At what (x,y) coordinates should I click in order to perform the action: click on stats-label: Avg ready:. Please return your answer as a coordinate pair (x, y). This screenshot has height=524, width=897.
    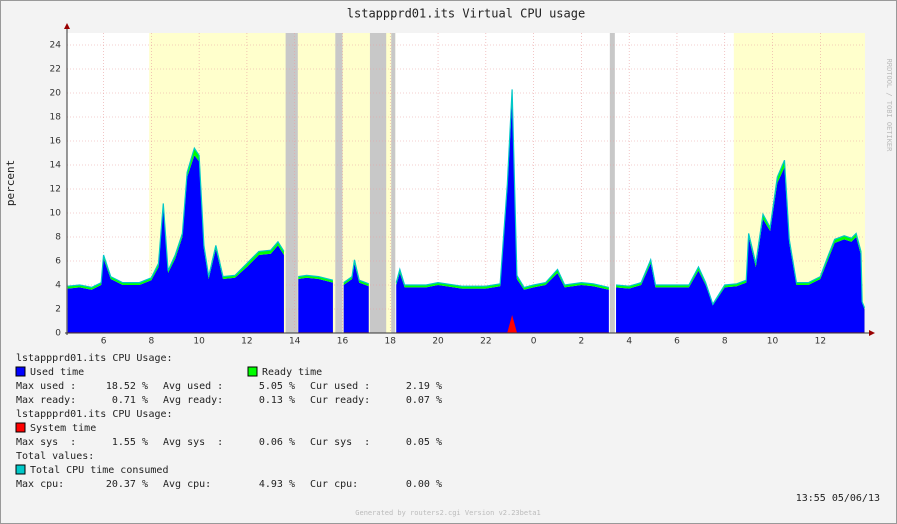
    Looking at the image, I should click on (193, 400).